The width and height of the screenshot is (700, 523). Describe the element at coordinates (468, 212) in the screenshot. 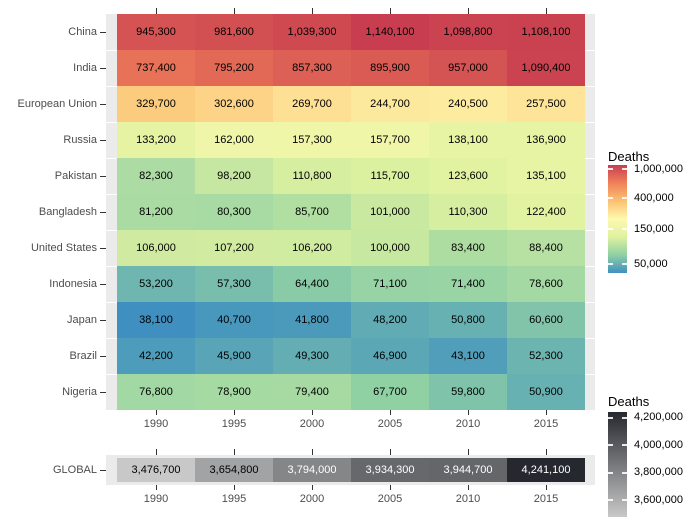

I see `heatmap-cell: 110,300` at that location.